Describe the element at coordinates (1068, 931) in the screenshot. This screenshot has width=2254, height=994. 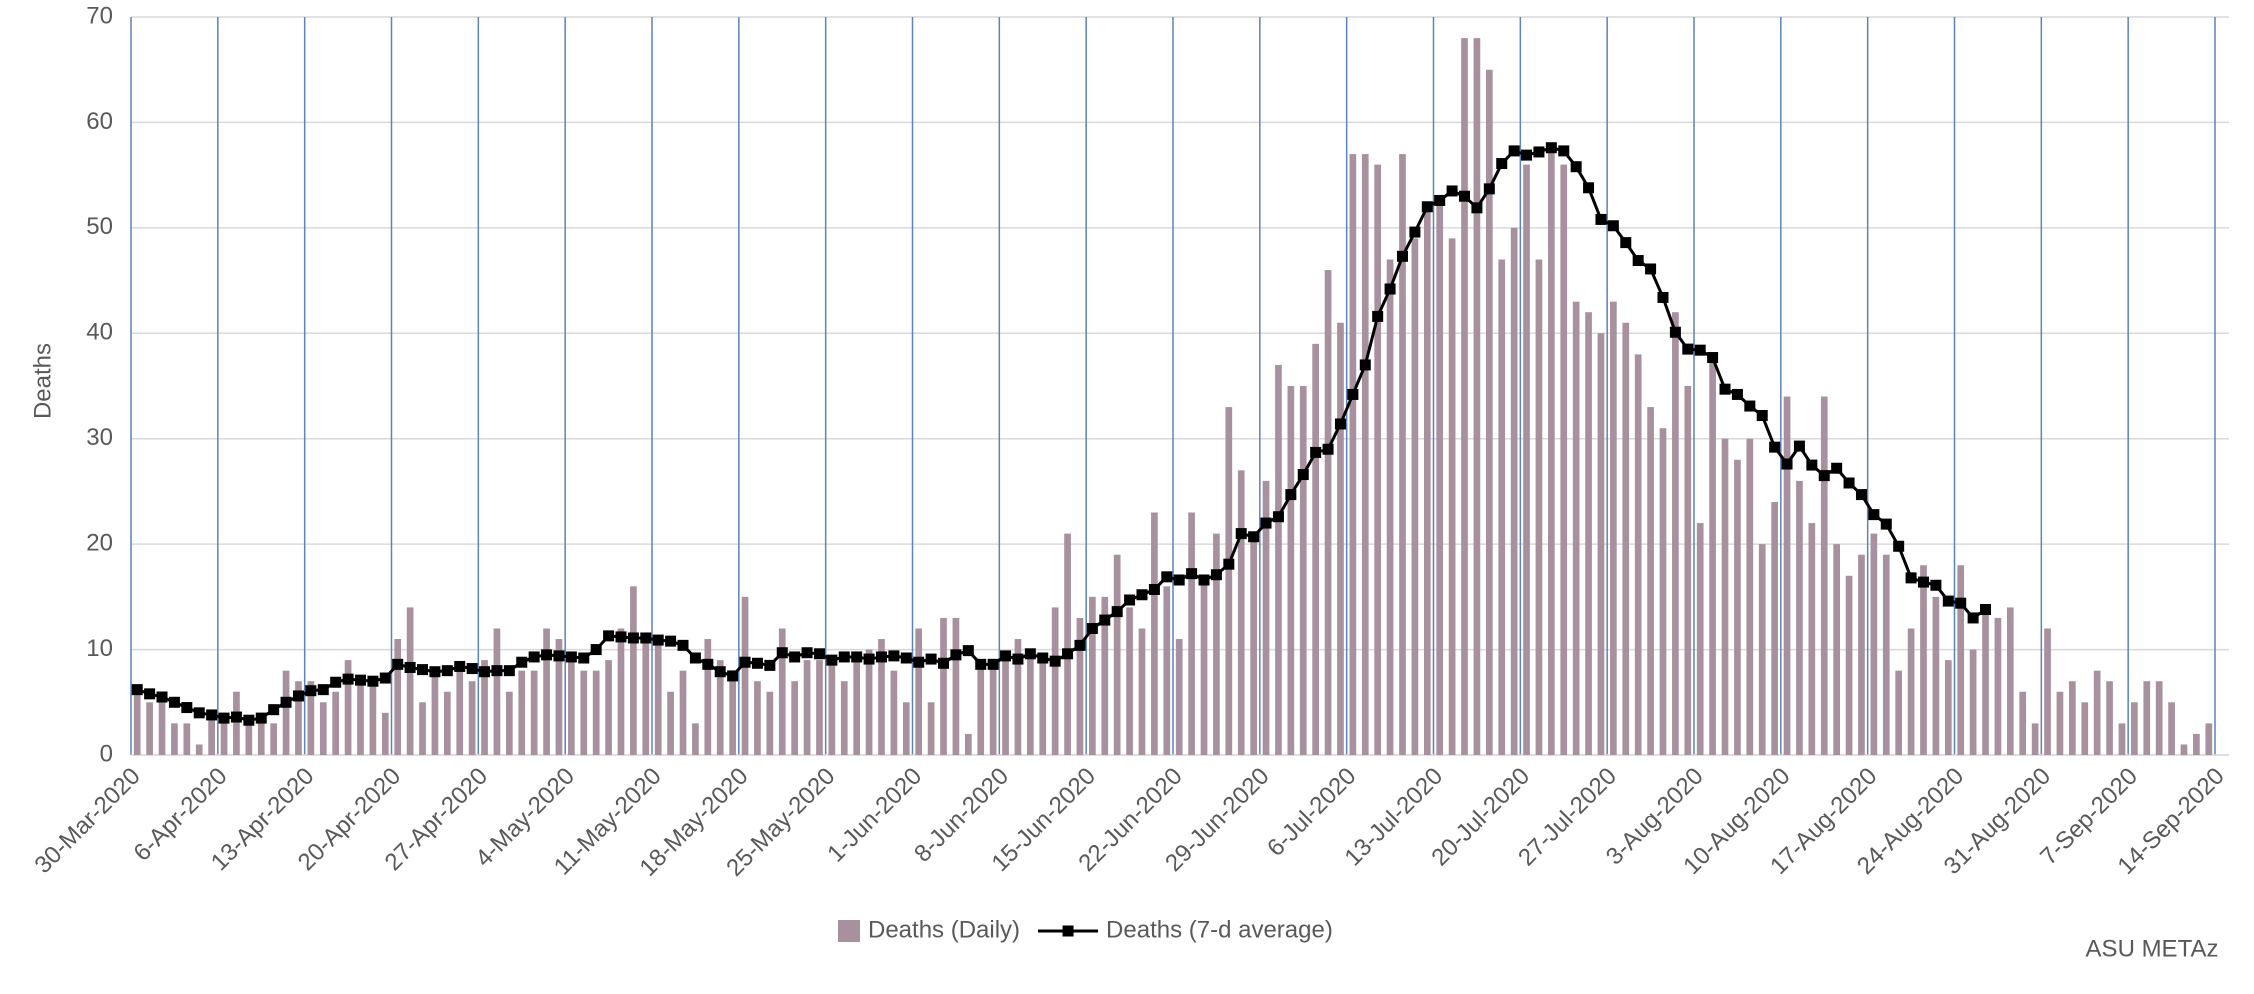
I see `legend-swatch` at that location.